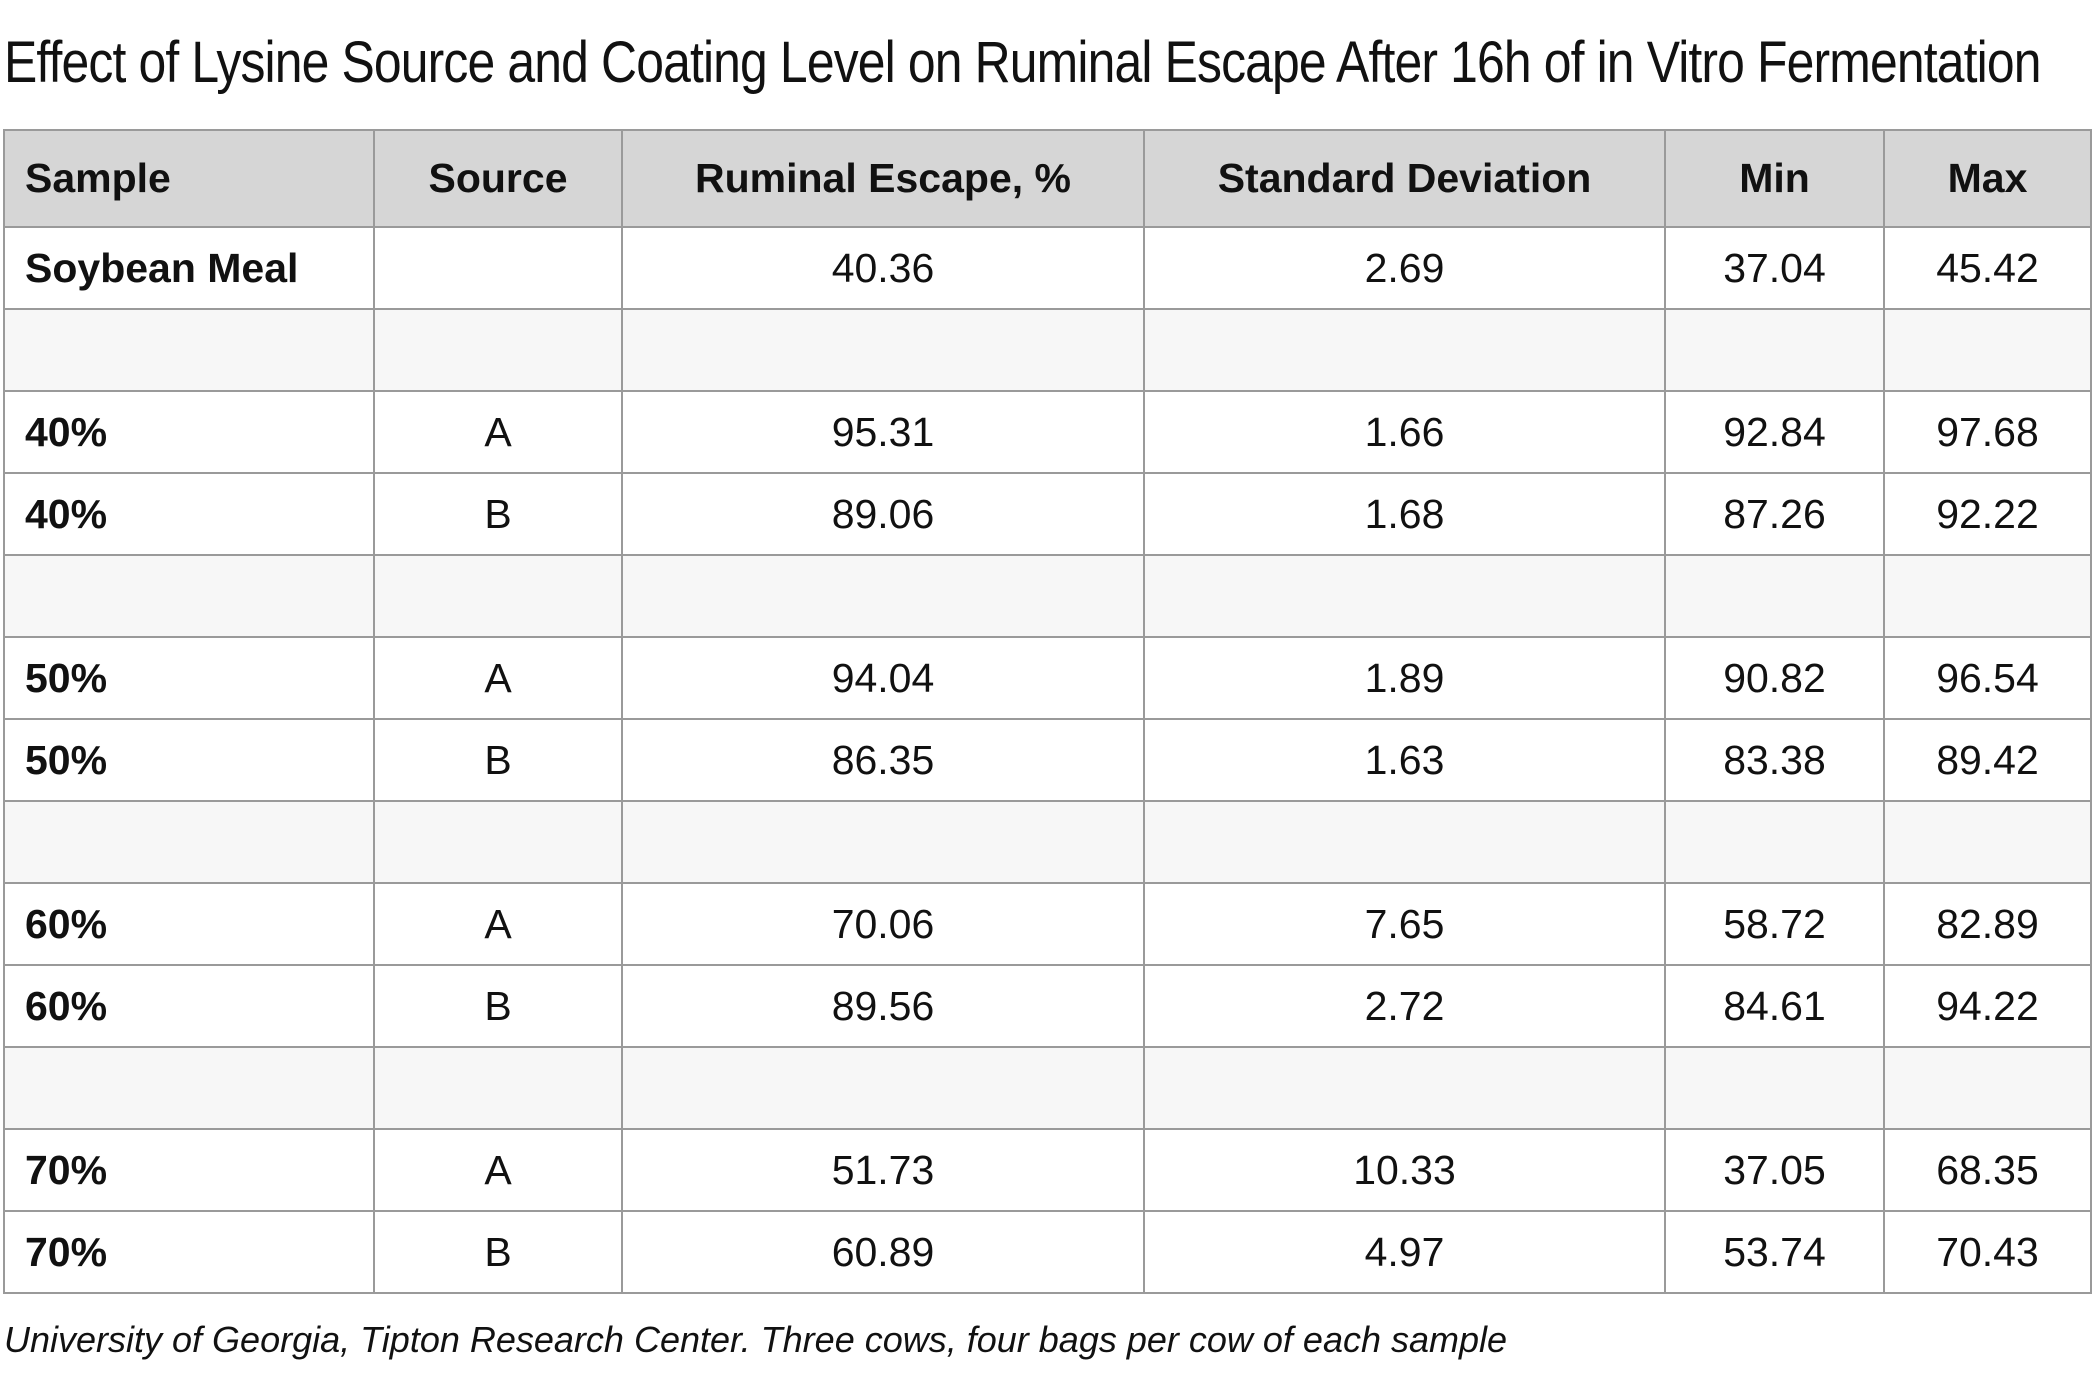 The width and height of the screenshot is (2094, 1386). I want to click on max-cell: 97.68, so click(1987, 432).